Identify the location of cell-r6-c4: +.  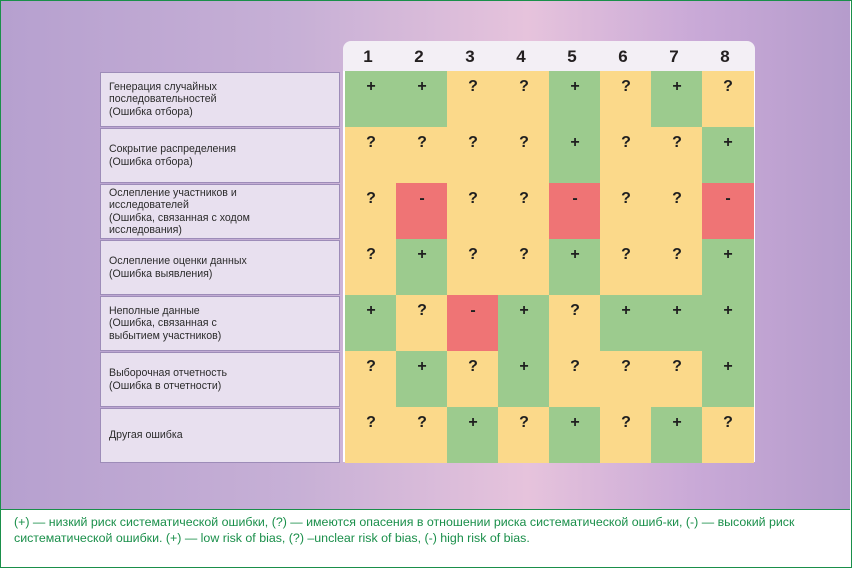
(524, 379).